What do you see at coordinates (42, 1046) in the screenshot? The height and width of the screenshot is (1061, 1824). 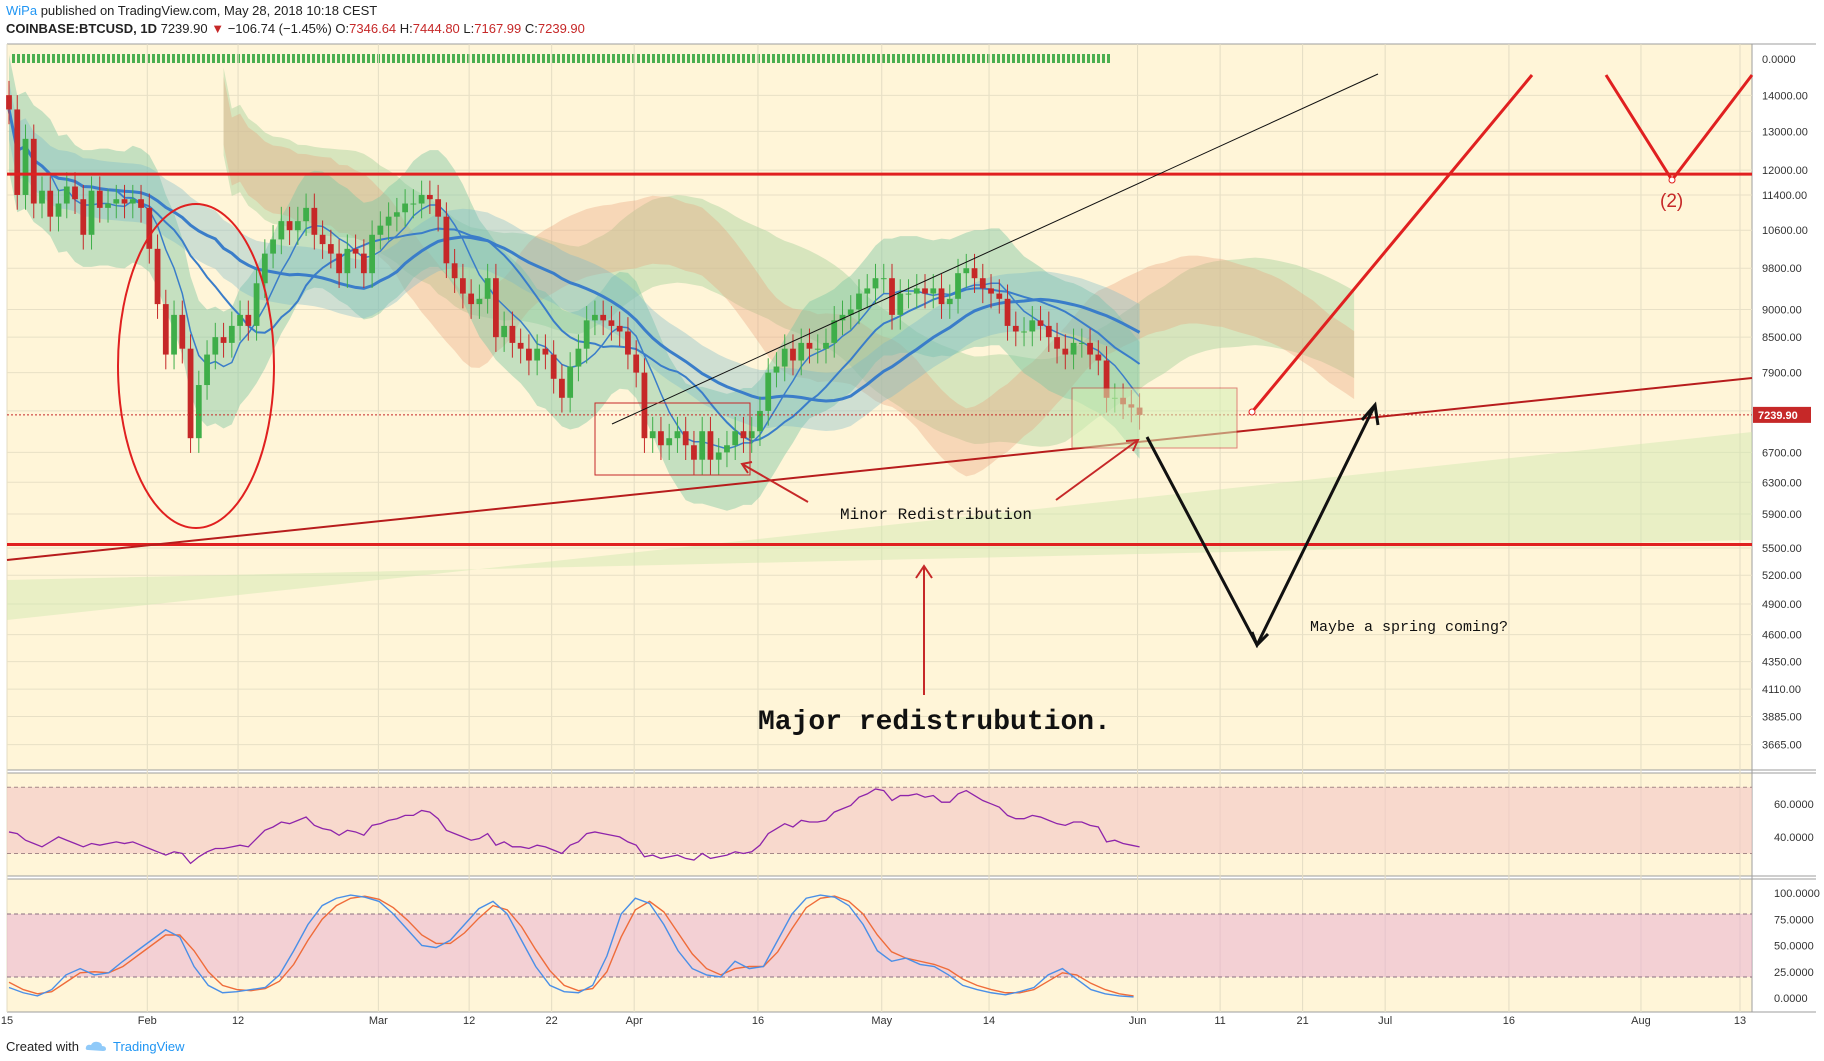 I see `created-with-label: Created with` at bounding box center [42, 1046].